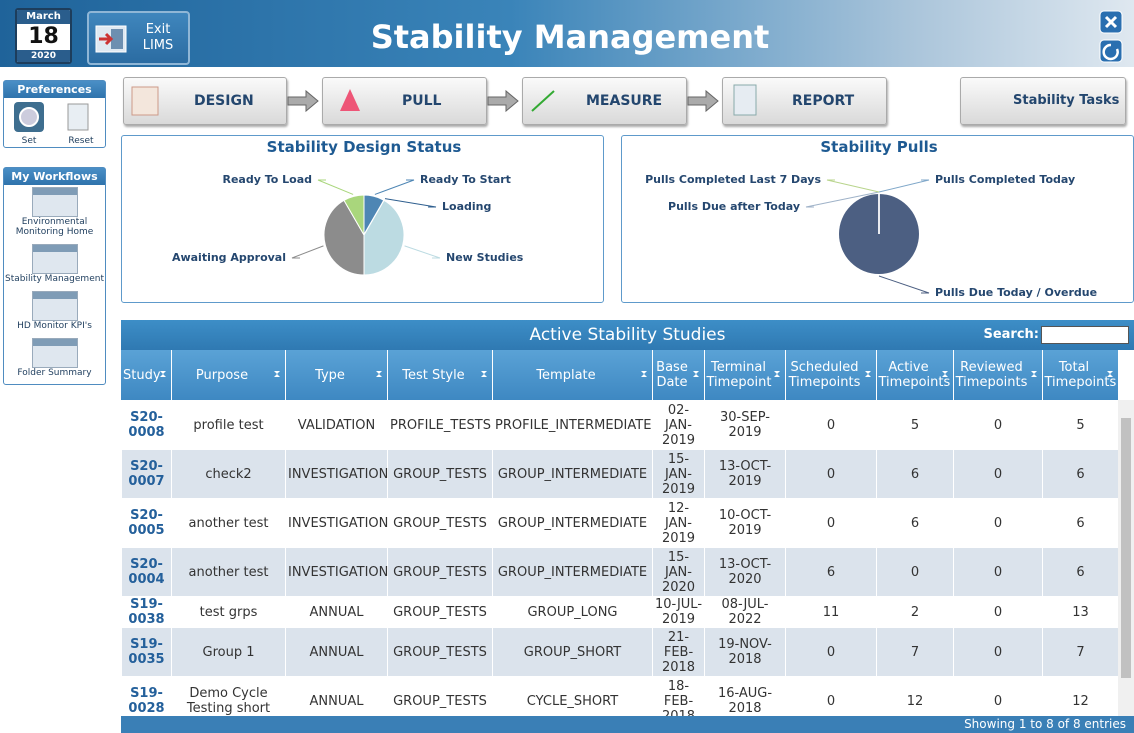  I want to click on cell: 15-JAN-2019, so click(678, 474).